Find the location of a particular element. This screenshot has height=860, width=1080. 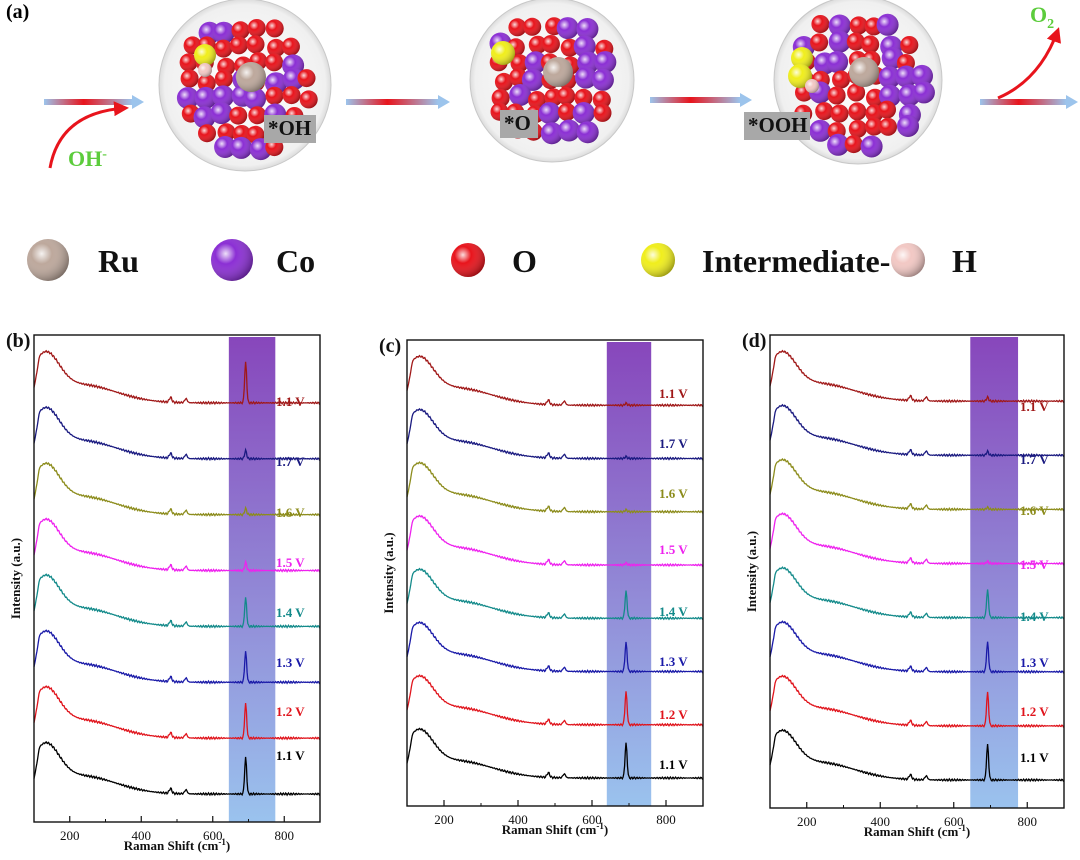

x-axis-label: Raman Shift (cm-1) is located at coordinates (555, 829).